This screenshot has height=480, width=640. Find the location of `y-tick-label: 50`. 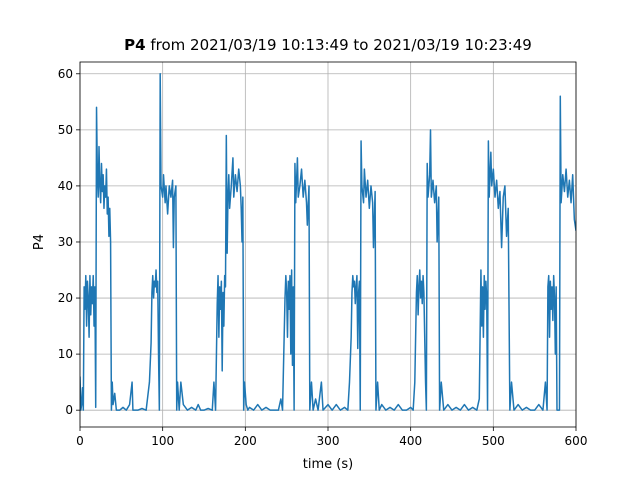

y-tick-label: 50 is located at coordinates (65, 130).